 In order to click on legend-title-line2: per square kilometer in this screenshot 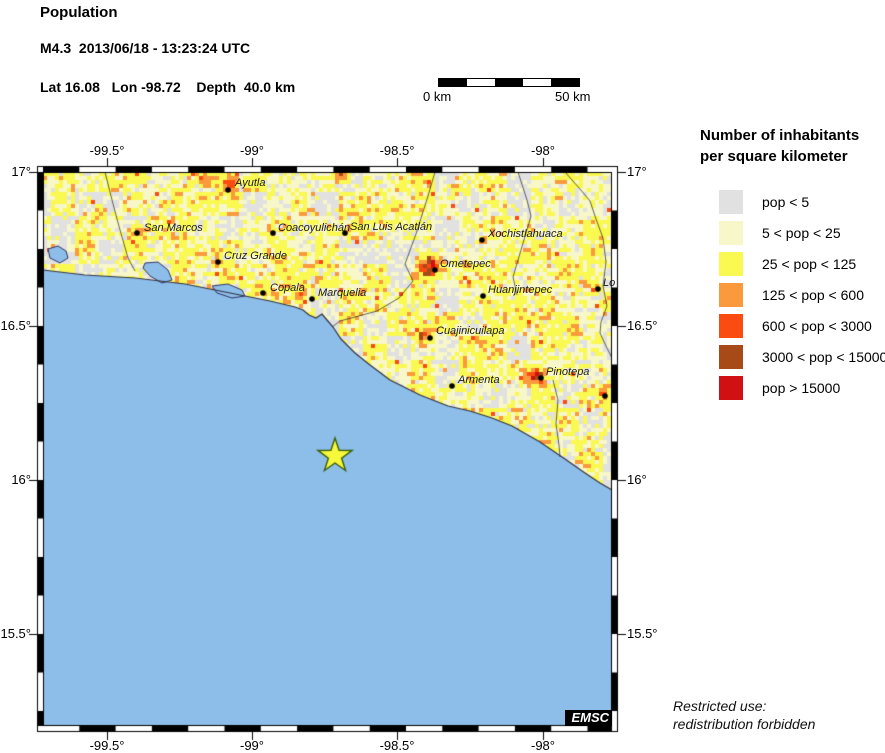, I will do `click(774, 156)`.